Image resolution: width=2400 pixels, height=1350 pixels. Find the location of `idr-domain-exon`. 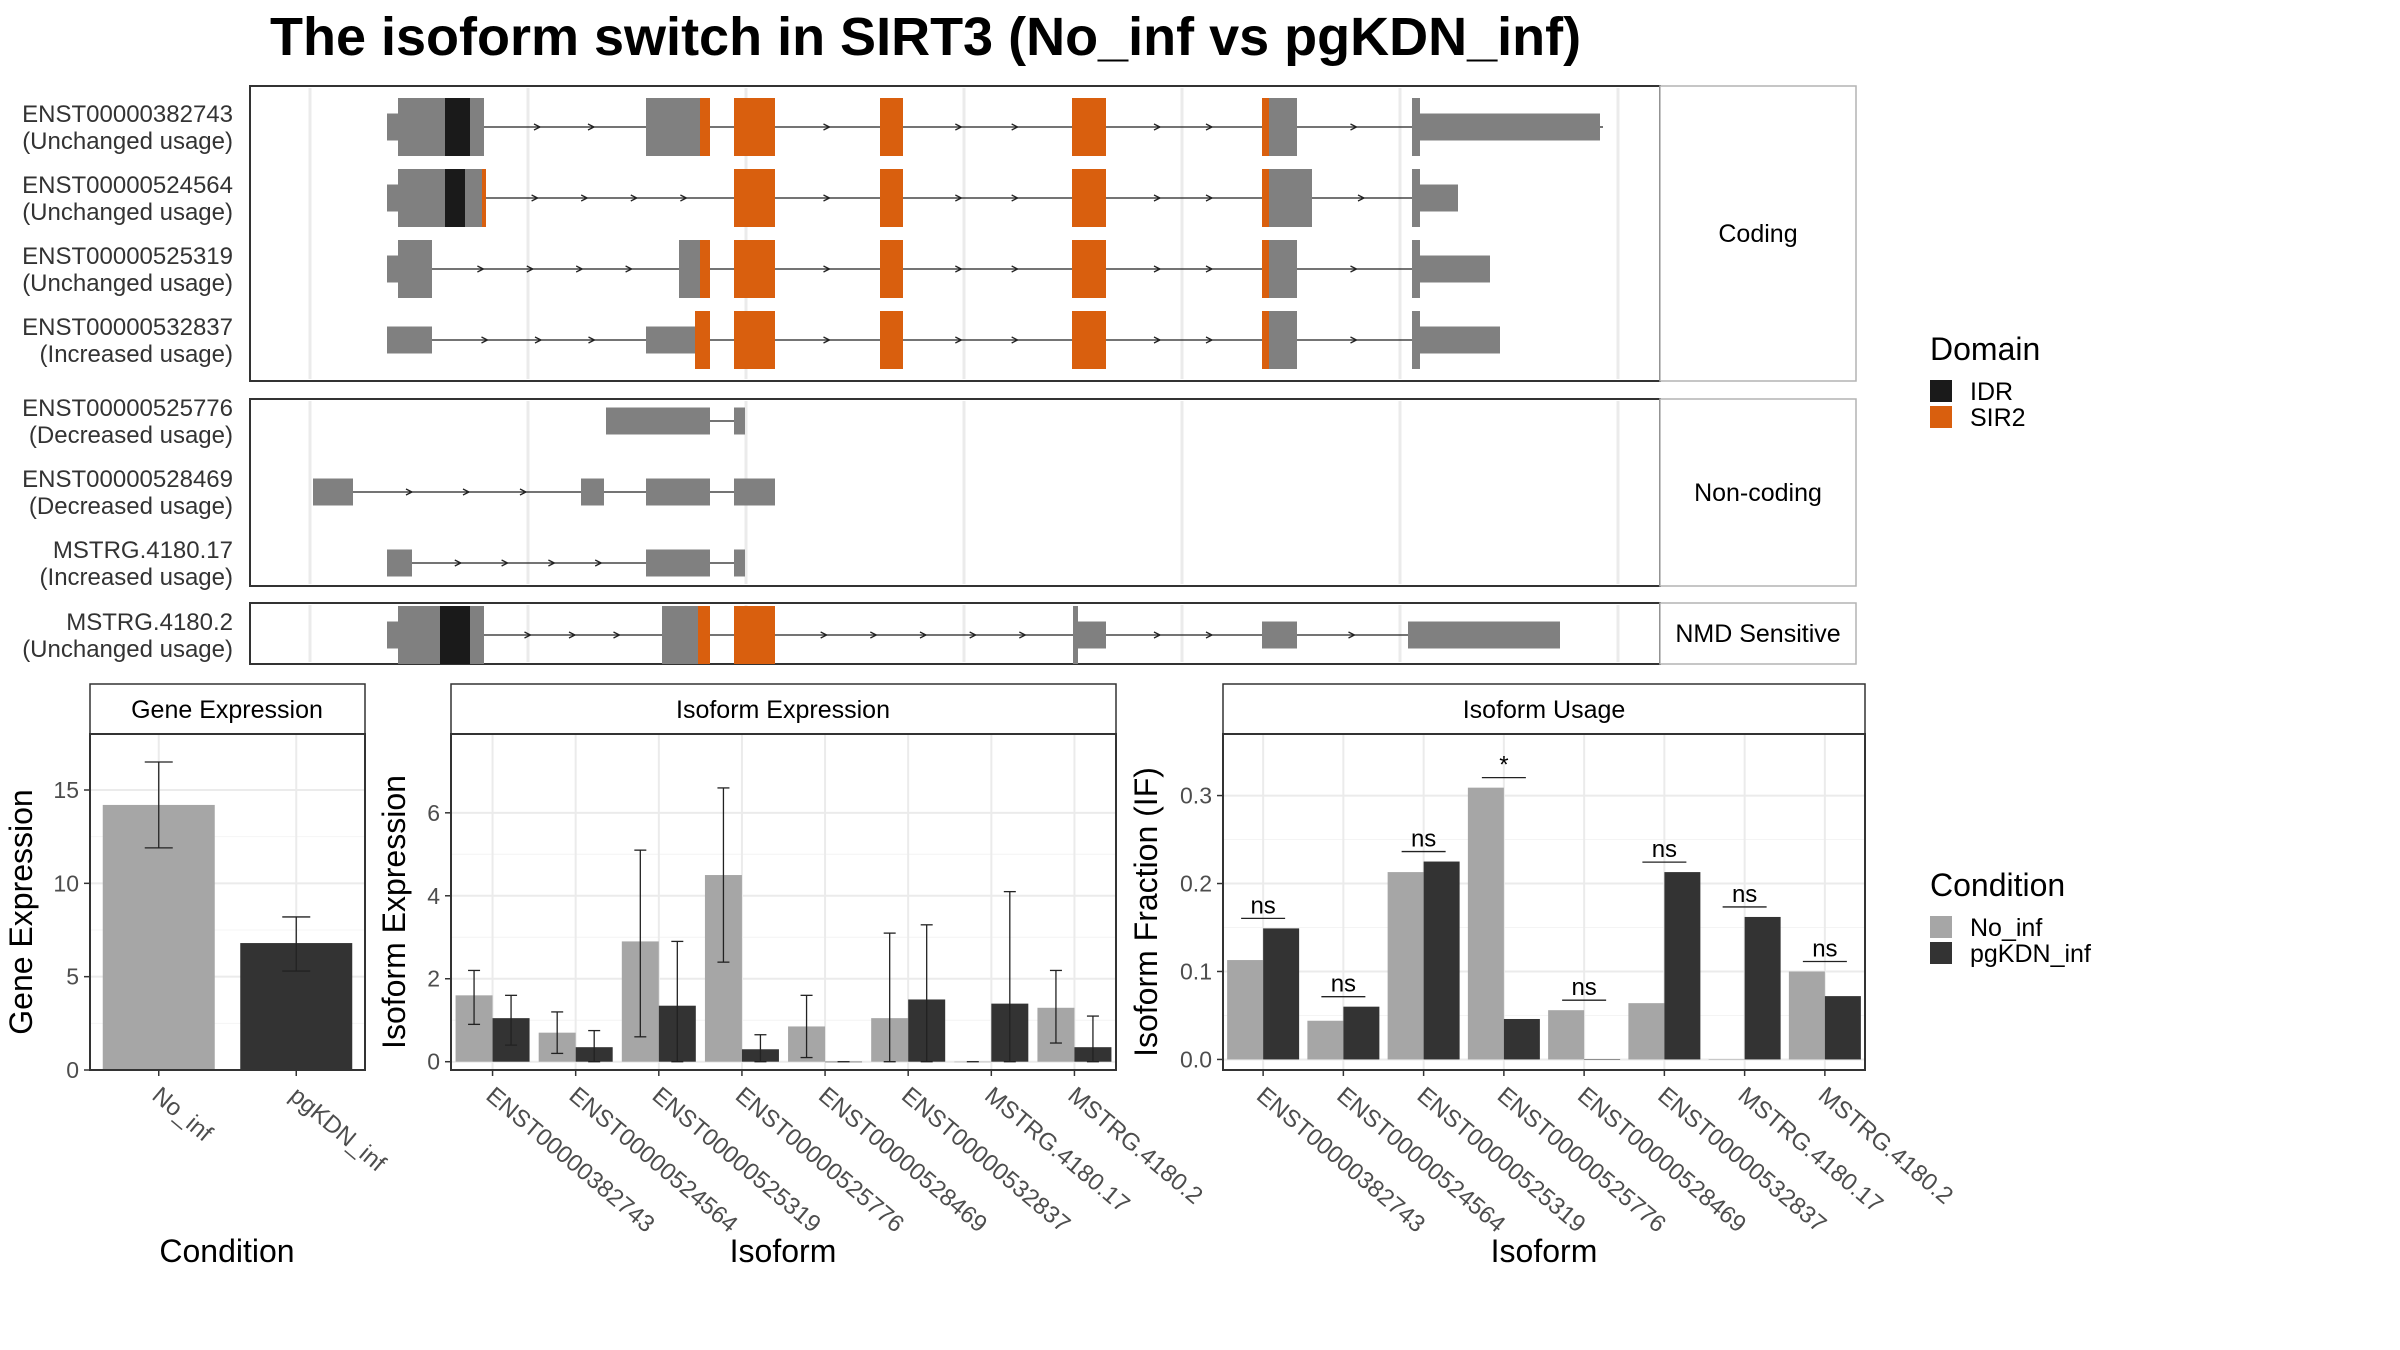

idr-domain-exon is located at coordinates (457, 127).